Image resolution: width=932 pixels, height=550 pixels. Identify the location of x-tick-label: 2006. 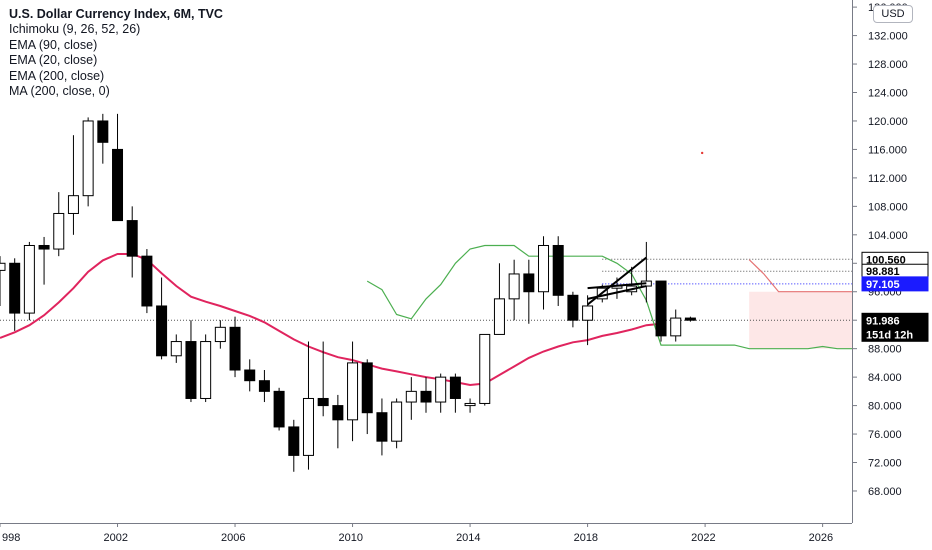
(233, 538).